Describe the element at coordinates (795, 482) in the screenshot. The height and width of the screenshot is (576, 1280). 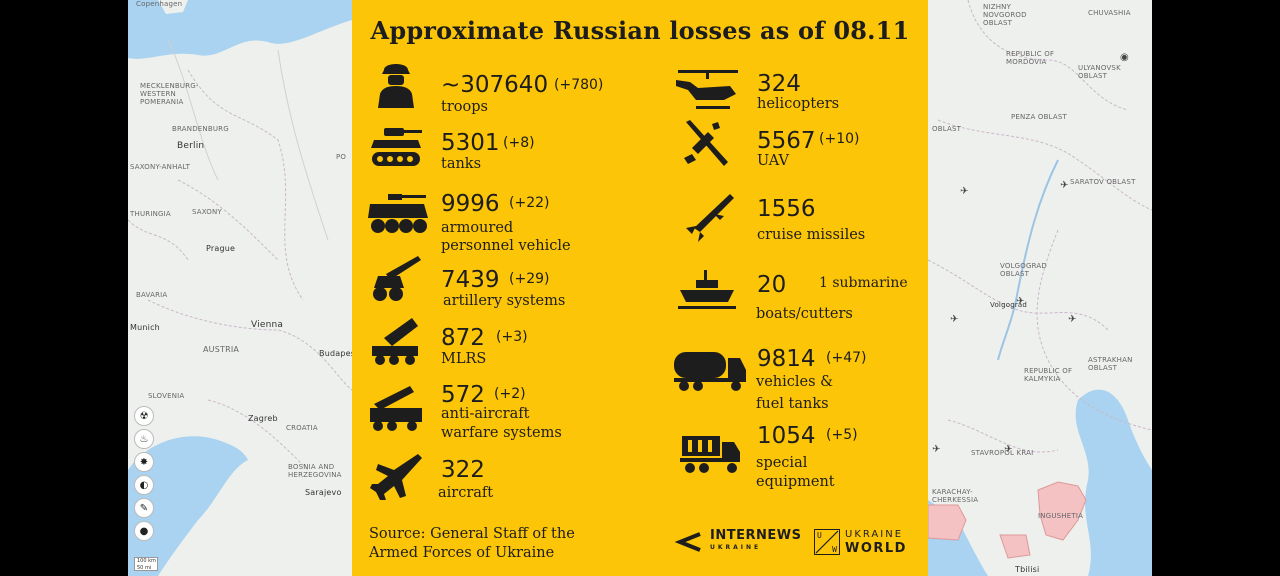
I see `special-equipment-label-line2: equipment` at that location.